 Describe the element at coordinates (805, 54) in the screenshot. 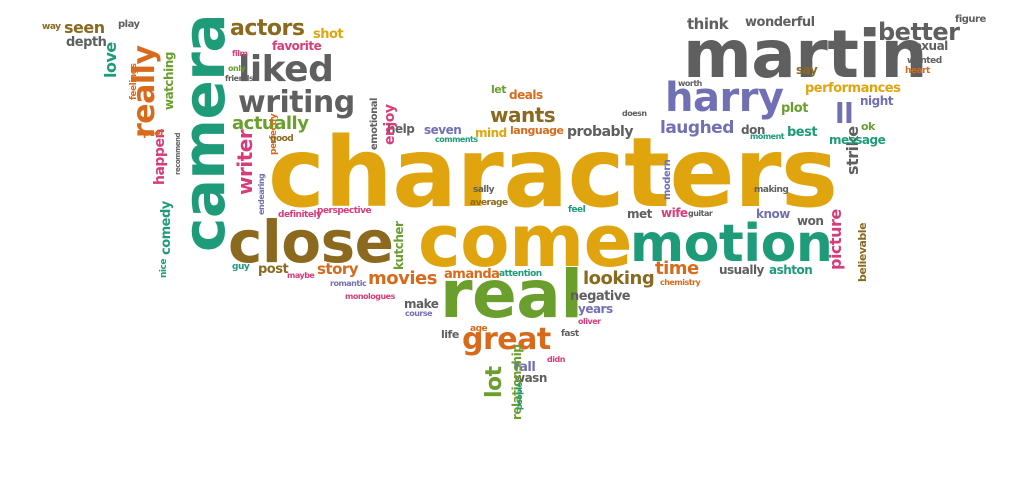

I see `word-martin: martin` at that location.